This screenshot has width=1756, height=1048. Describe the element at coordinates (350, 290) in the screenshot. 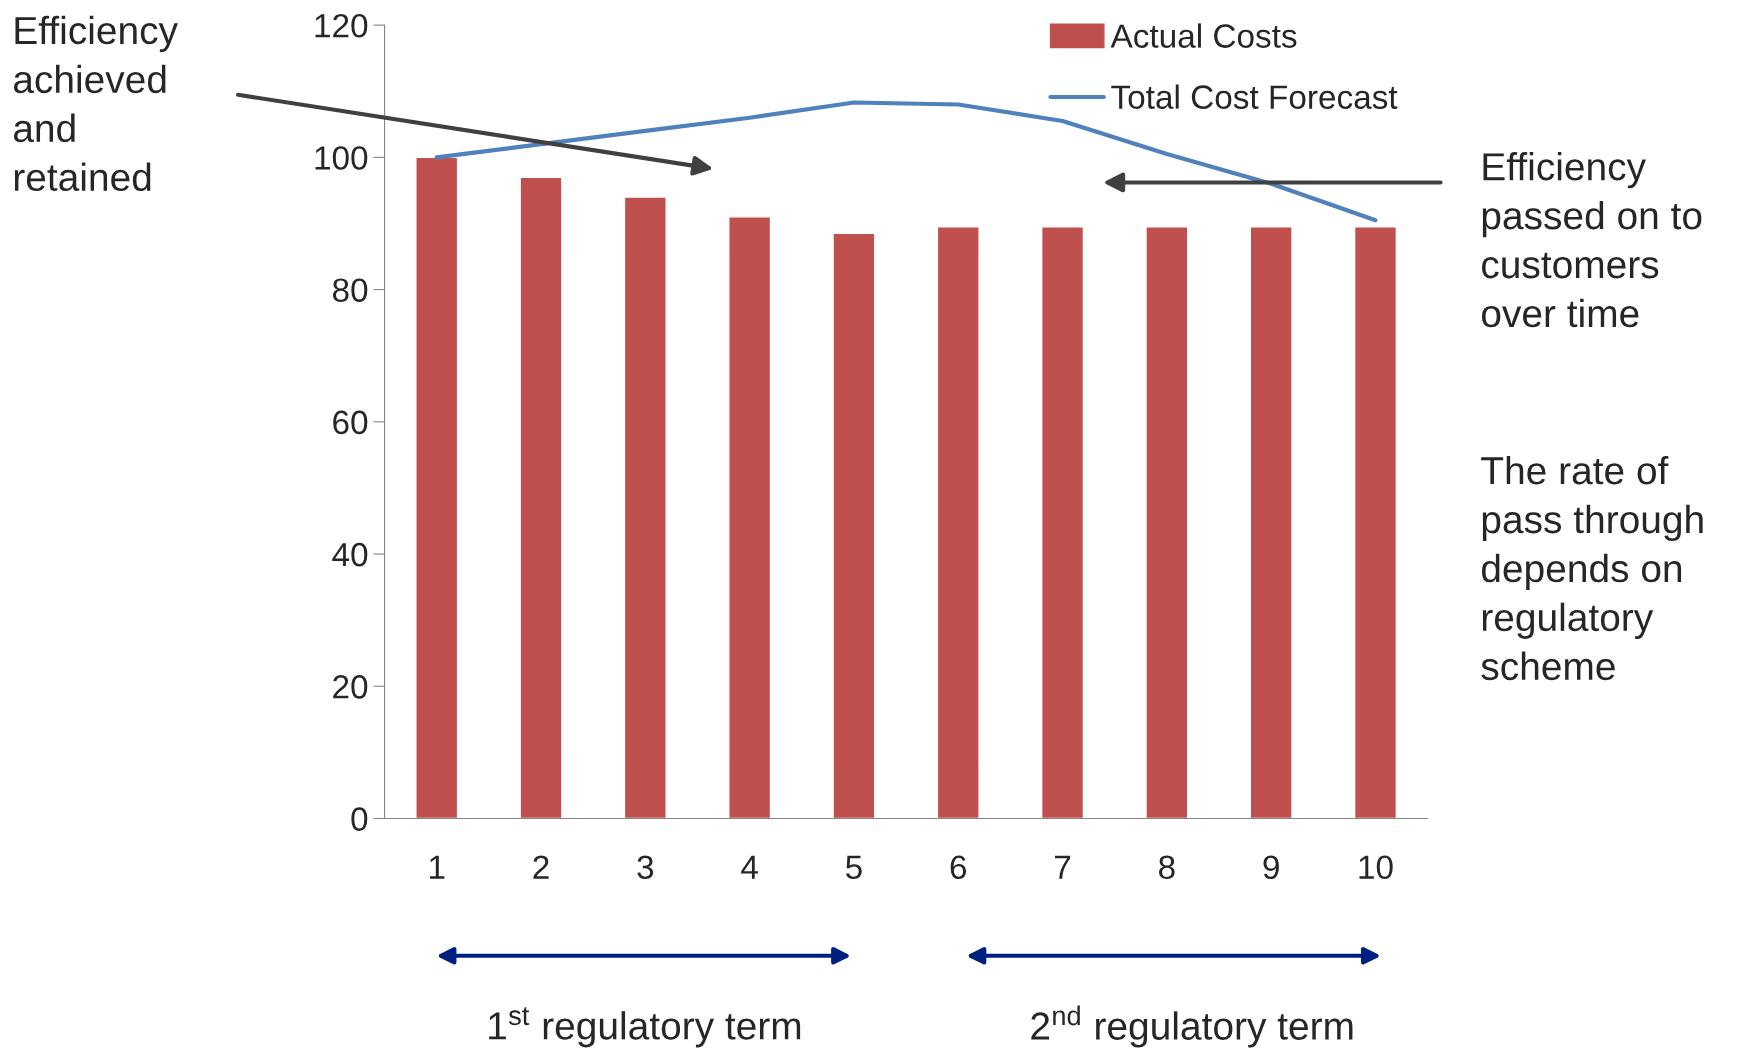

I see `y-tick-label: 80` at that location.